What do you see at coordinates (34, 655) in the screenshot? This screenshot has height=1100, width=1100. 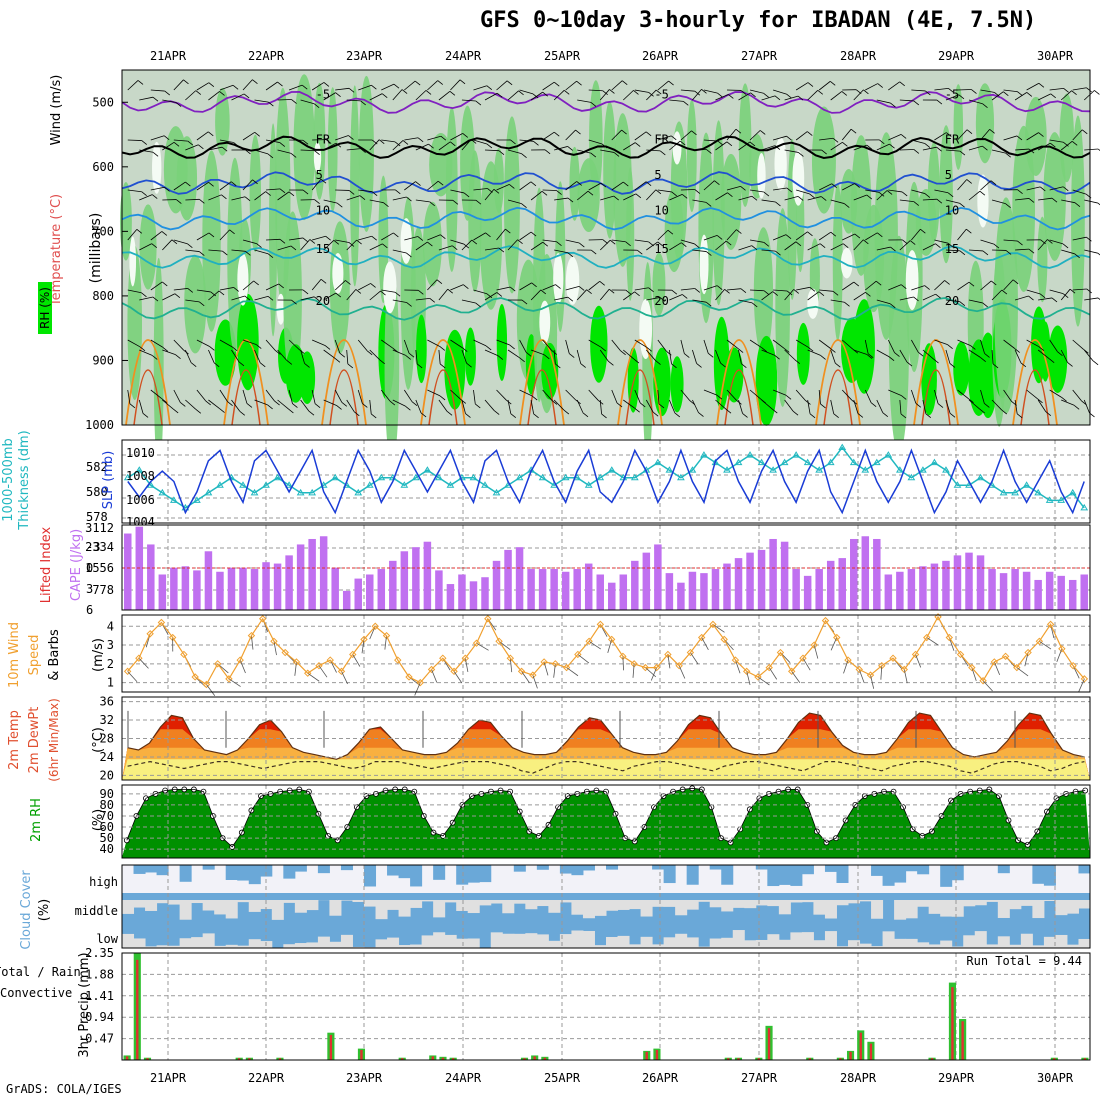 I see `wind10-speed-label: Speed` at bounding box center [34, 655].